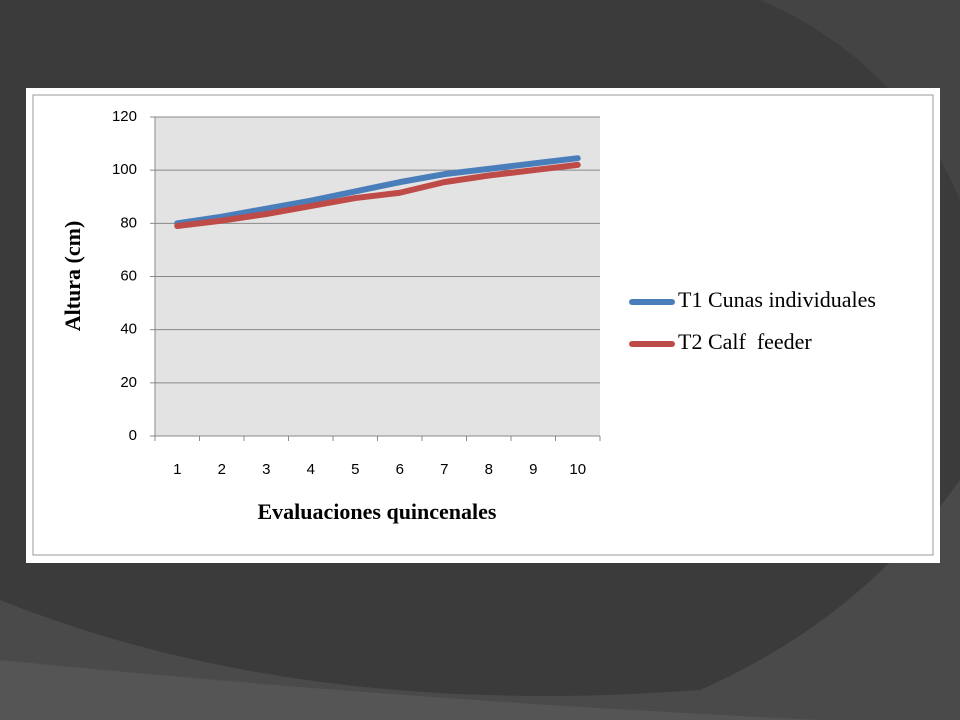 This screenshot has height=720, width=960. I want to click on x-axis-title: Evaluaciones quincenales, so click(377, 511).